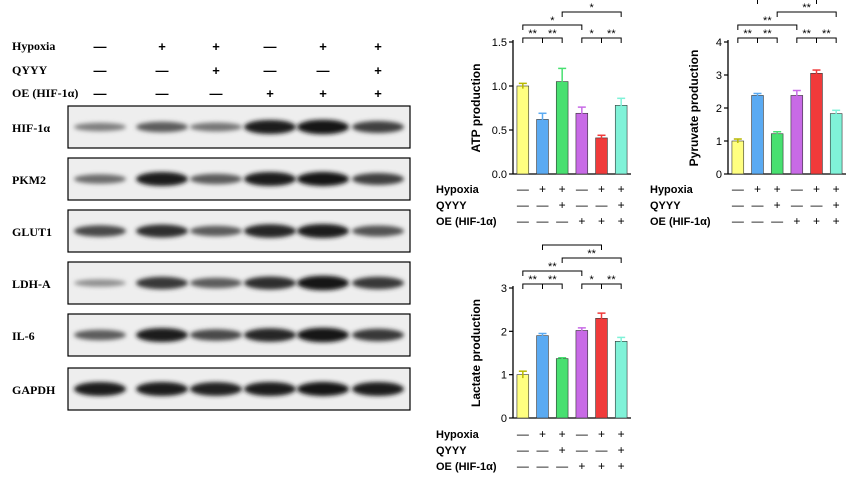 Image resolution: width=858 pixels, height=480 pixels. Describe the element at coordinates (499, 43) in the screenshot. I see `y-tick-label: 1.5` at that location.